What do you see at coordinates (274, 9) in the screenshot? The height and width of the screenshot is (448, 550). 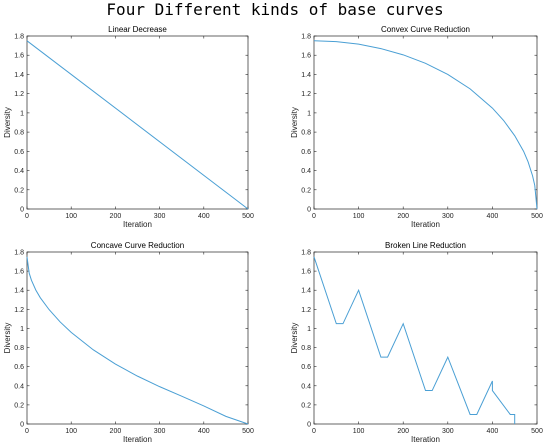 I see `figure-title: Four Different kinds of base curves` at bounding box center [274, 9].